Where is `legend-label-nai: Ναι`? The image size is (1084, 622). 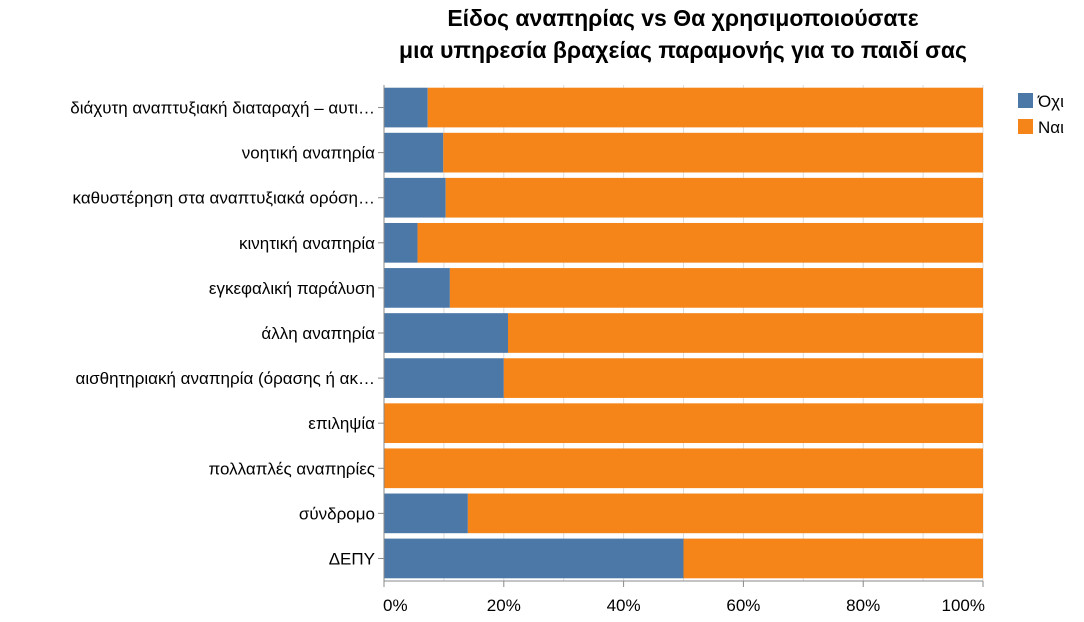
legend-label-nai: Ναι is located at coordinates (1051, 127).